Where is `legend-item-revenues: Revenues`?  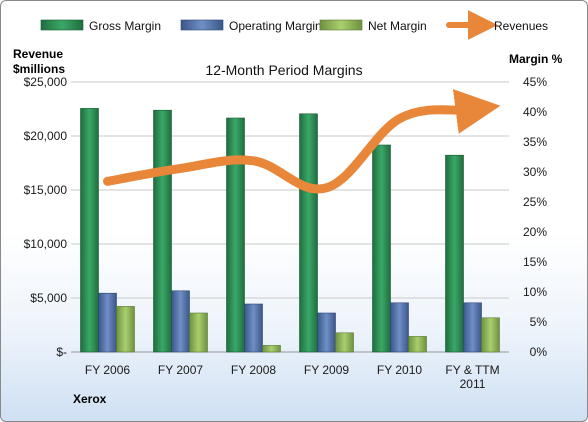 legend-item-revenues: Revenues is located at coordinates (497, 25).